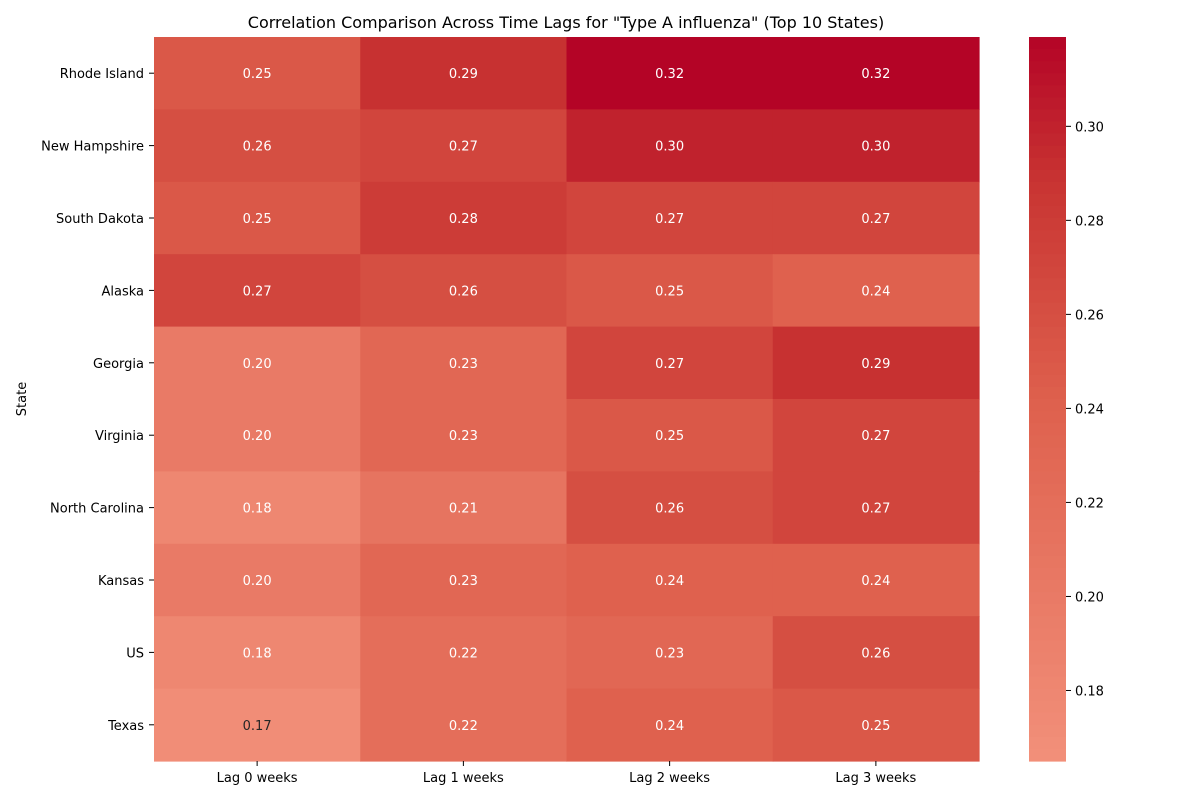  I want to click on cell-value-label: 0.32, so click(669, 74).